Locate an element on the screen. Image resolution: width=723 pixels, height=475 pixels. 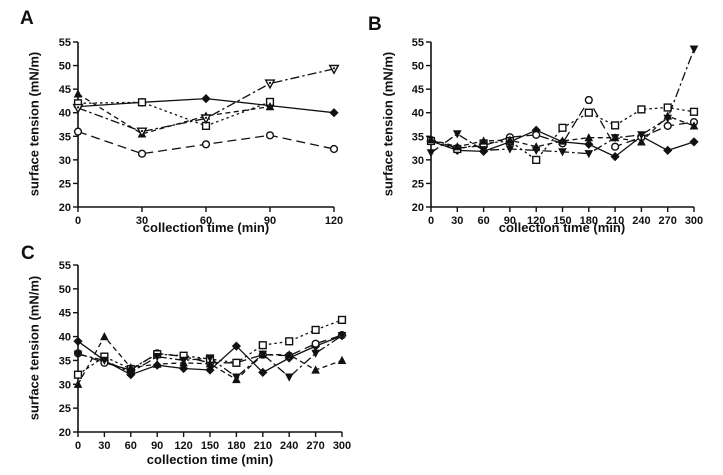
panel-C-markers-filled-down-triangle-dashdot is located at coordinates (210, 357).